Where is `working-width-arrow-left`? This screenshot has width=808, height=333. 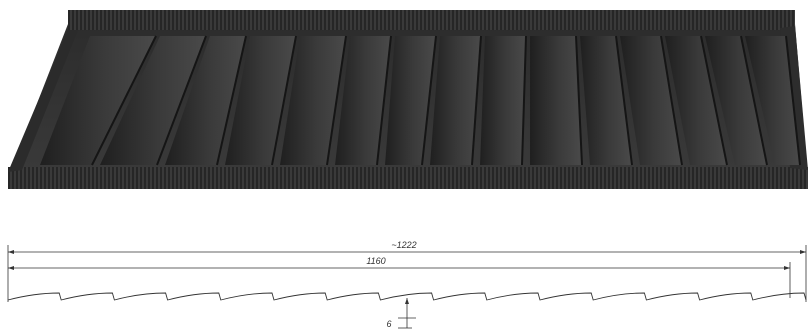
working-width-arrow-left is located at coordinates (11, 268).